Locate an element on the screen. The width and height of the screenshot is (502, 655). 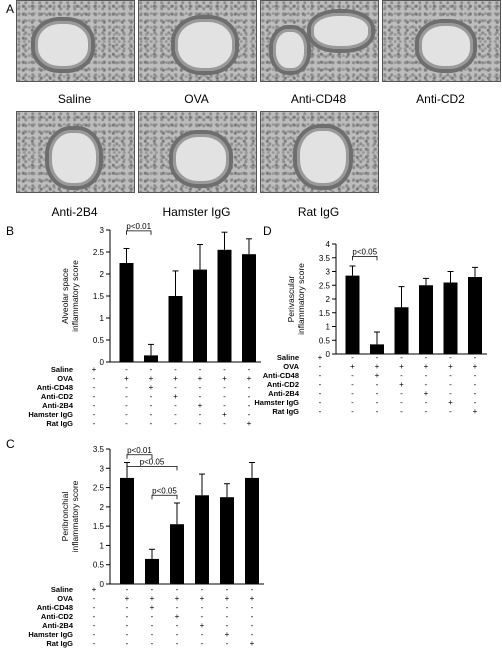
panel-letter-c: C is located at coordinates (10, 444).